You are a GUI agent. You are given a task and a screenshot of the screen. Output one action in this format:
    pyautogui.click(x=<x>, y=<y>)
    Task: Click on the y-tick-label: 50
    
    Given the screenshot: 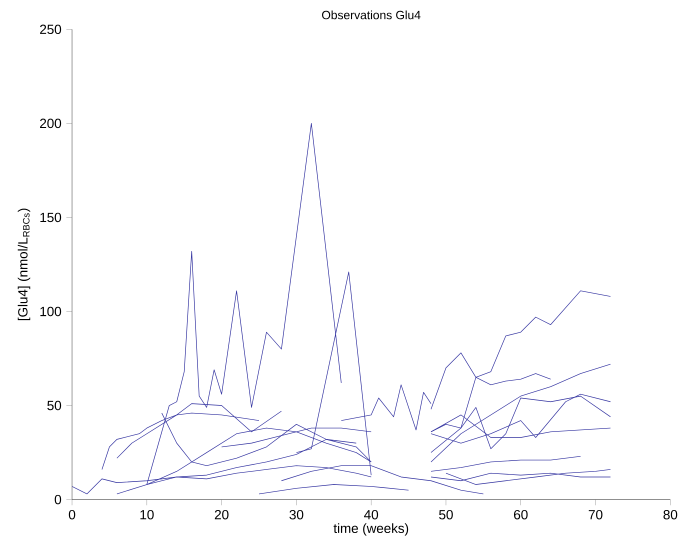 What is the action you would take?
    pyautogui.click(x=54, y=405)
    